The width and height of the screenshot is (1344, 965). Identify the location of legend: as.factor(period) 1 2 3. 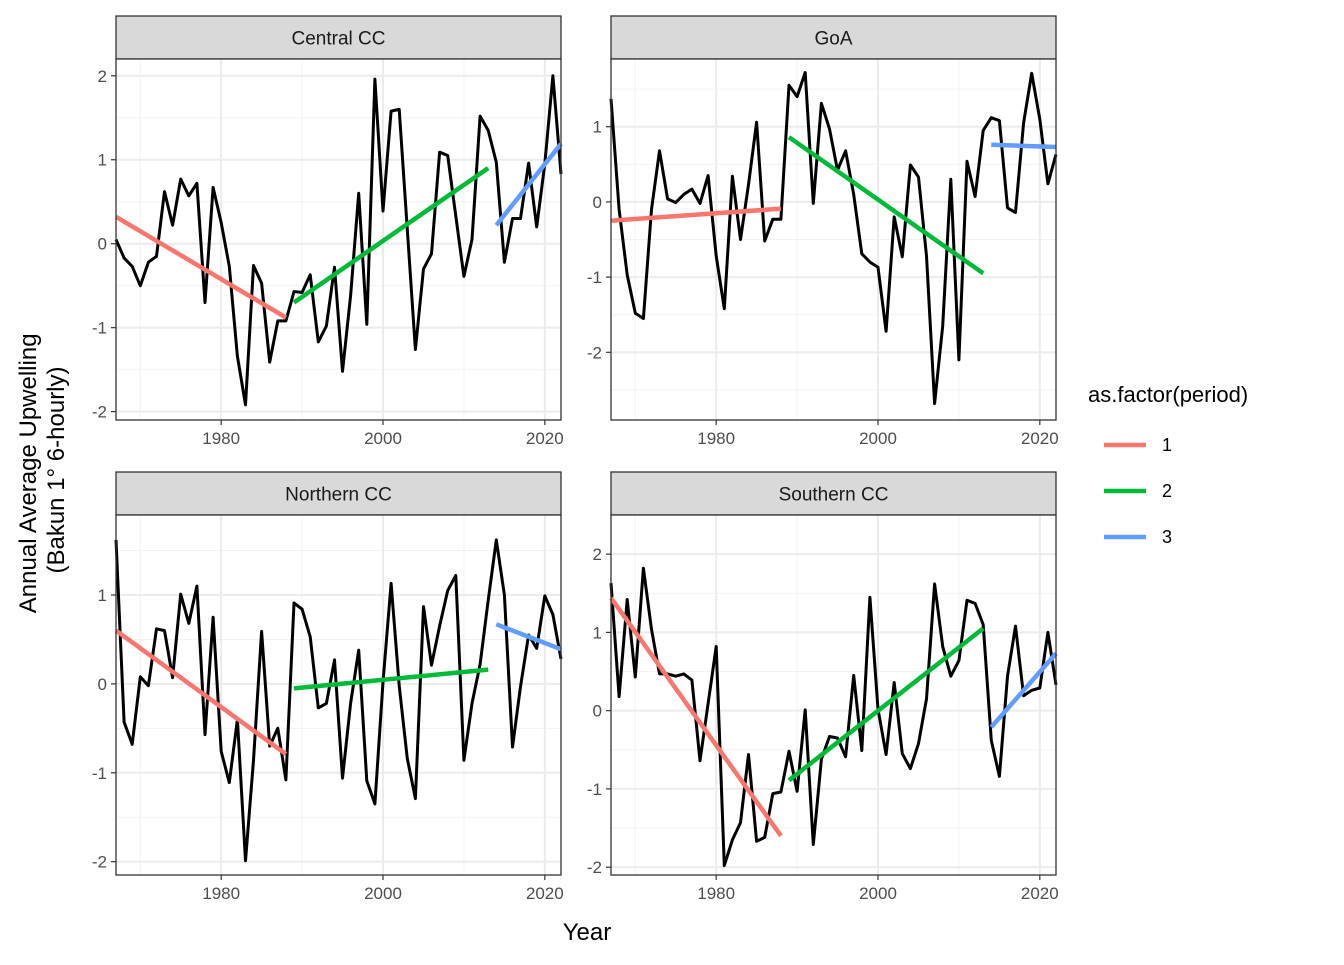
(1168, 464).